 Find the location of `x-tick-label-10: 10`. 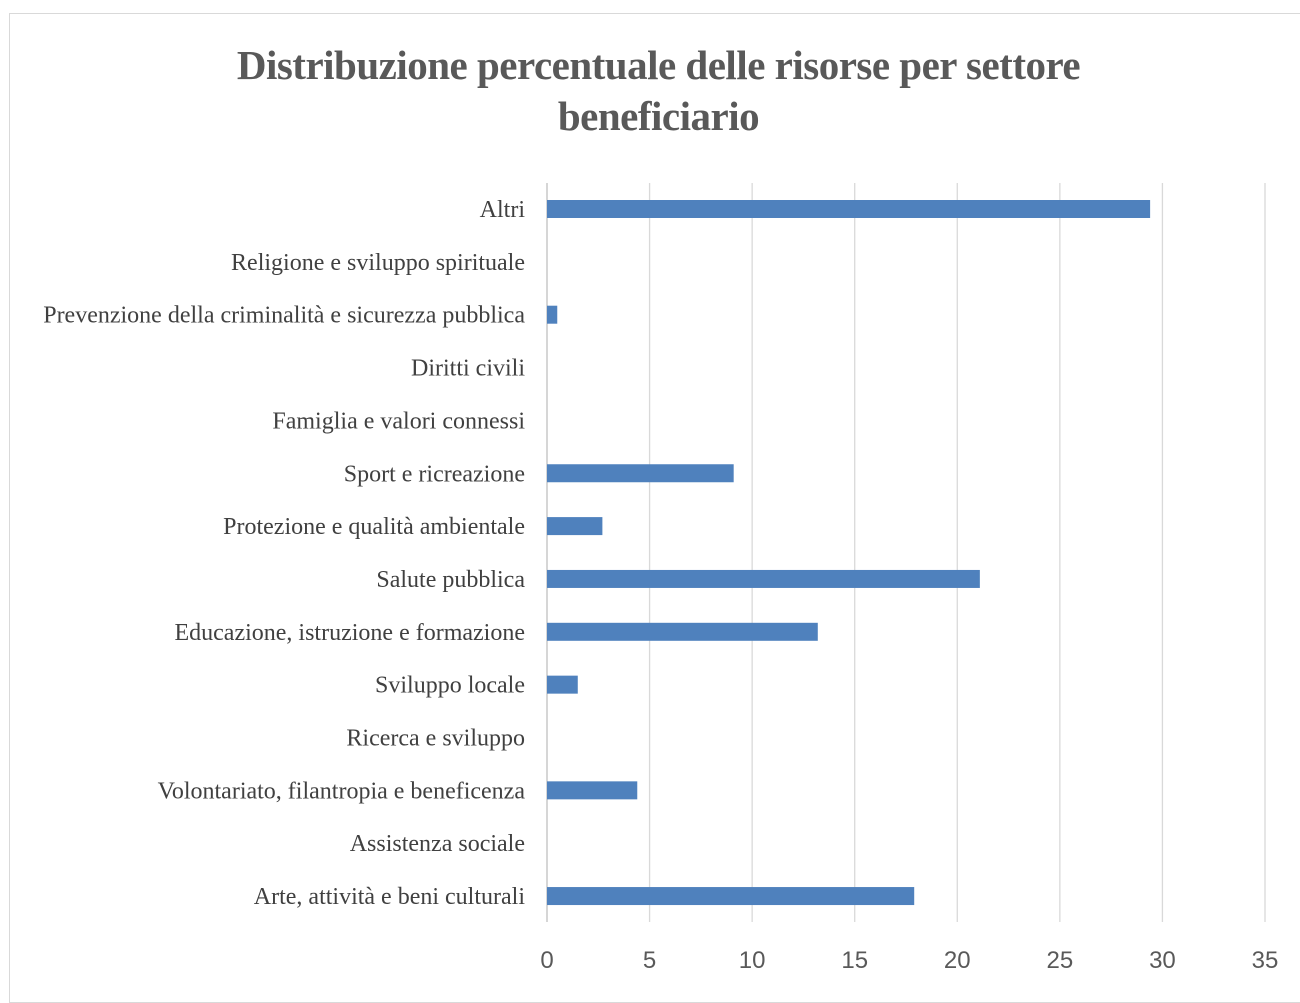

x-tick-label-10: 10 is located at coordinates (752, 960).